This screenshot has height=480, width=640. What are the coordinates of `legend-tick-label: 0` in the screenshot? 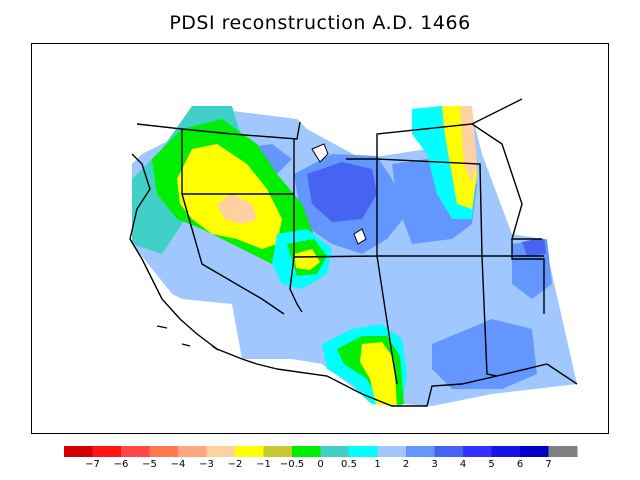 It's located at (320, 464).